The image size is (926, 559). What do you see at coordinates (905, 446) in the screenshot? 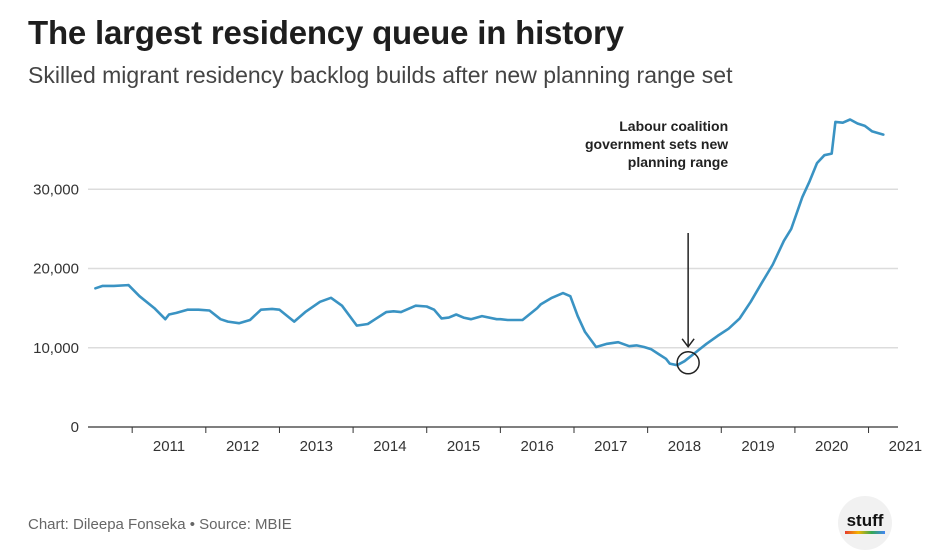
I see `x-tick-label: 2021` at bounding box center [905, 446].